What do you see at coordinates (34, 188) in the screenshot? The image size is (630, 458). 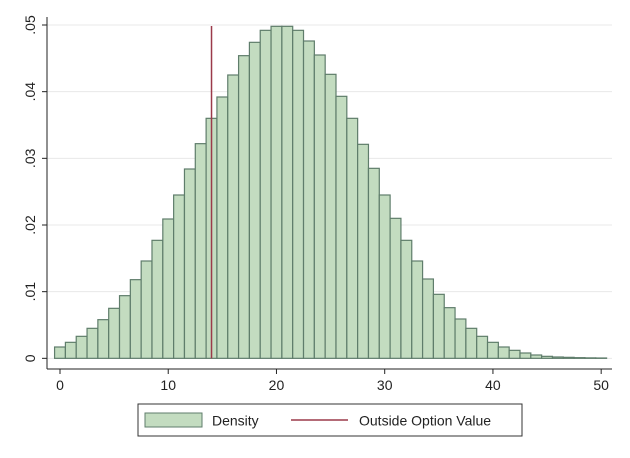 I see `y-axis-ticks: 0 .01 .02 .03 .04 .05` at bounding box center [34, 188].